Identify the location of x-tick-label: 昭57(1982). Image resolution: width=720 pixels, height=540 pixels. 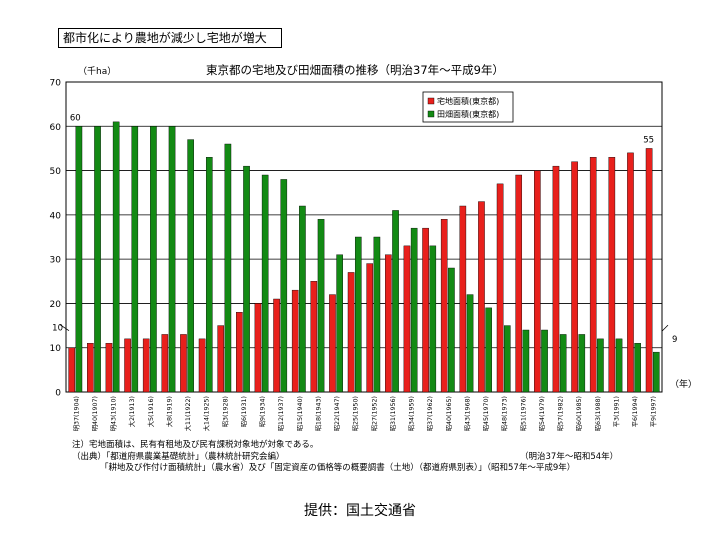
(561, 413).